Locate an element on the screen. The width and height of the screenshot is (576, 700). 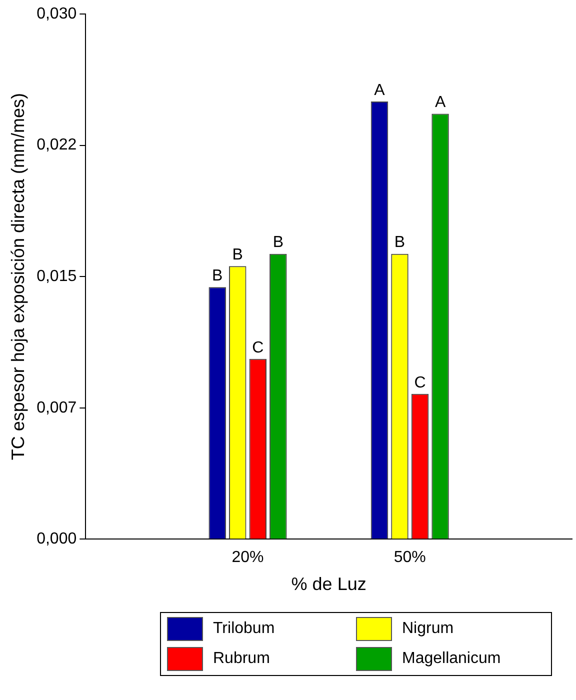
legend-label: Nigrum is located at coordinates (428, 629).